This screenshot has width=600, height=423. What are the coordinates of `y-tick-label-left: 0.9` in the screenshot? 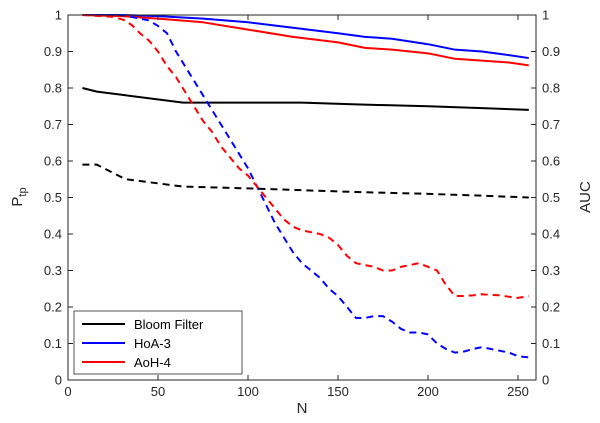 It's located at (53, 51).